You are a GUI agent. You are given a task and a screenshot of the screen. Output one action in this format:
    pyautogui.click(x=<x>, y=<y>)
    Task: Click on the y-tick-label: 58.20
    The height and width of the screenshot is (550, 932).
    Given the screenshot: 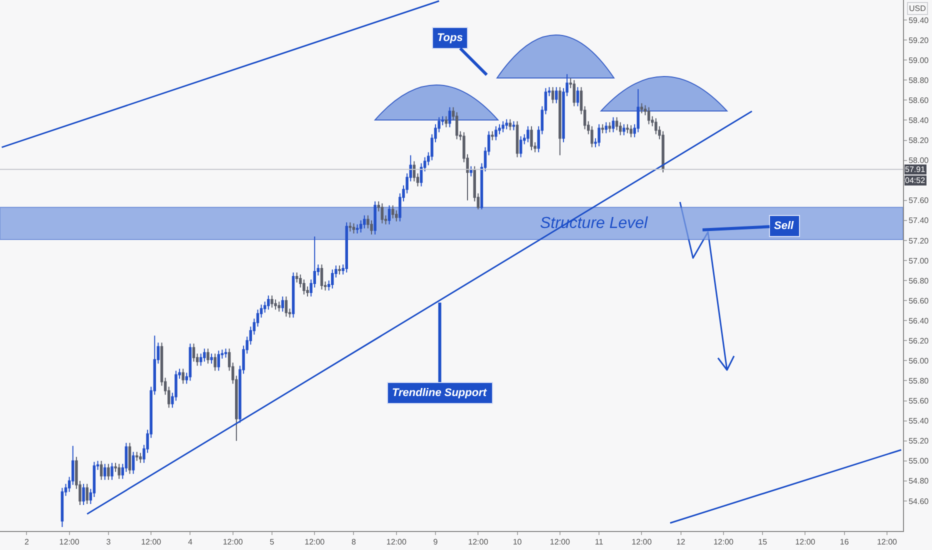 What is the action you would take?
    pyautogui.click(x=919, y=141)
    